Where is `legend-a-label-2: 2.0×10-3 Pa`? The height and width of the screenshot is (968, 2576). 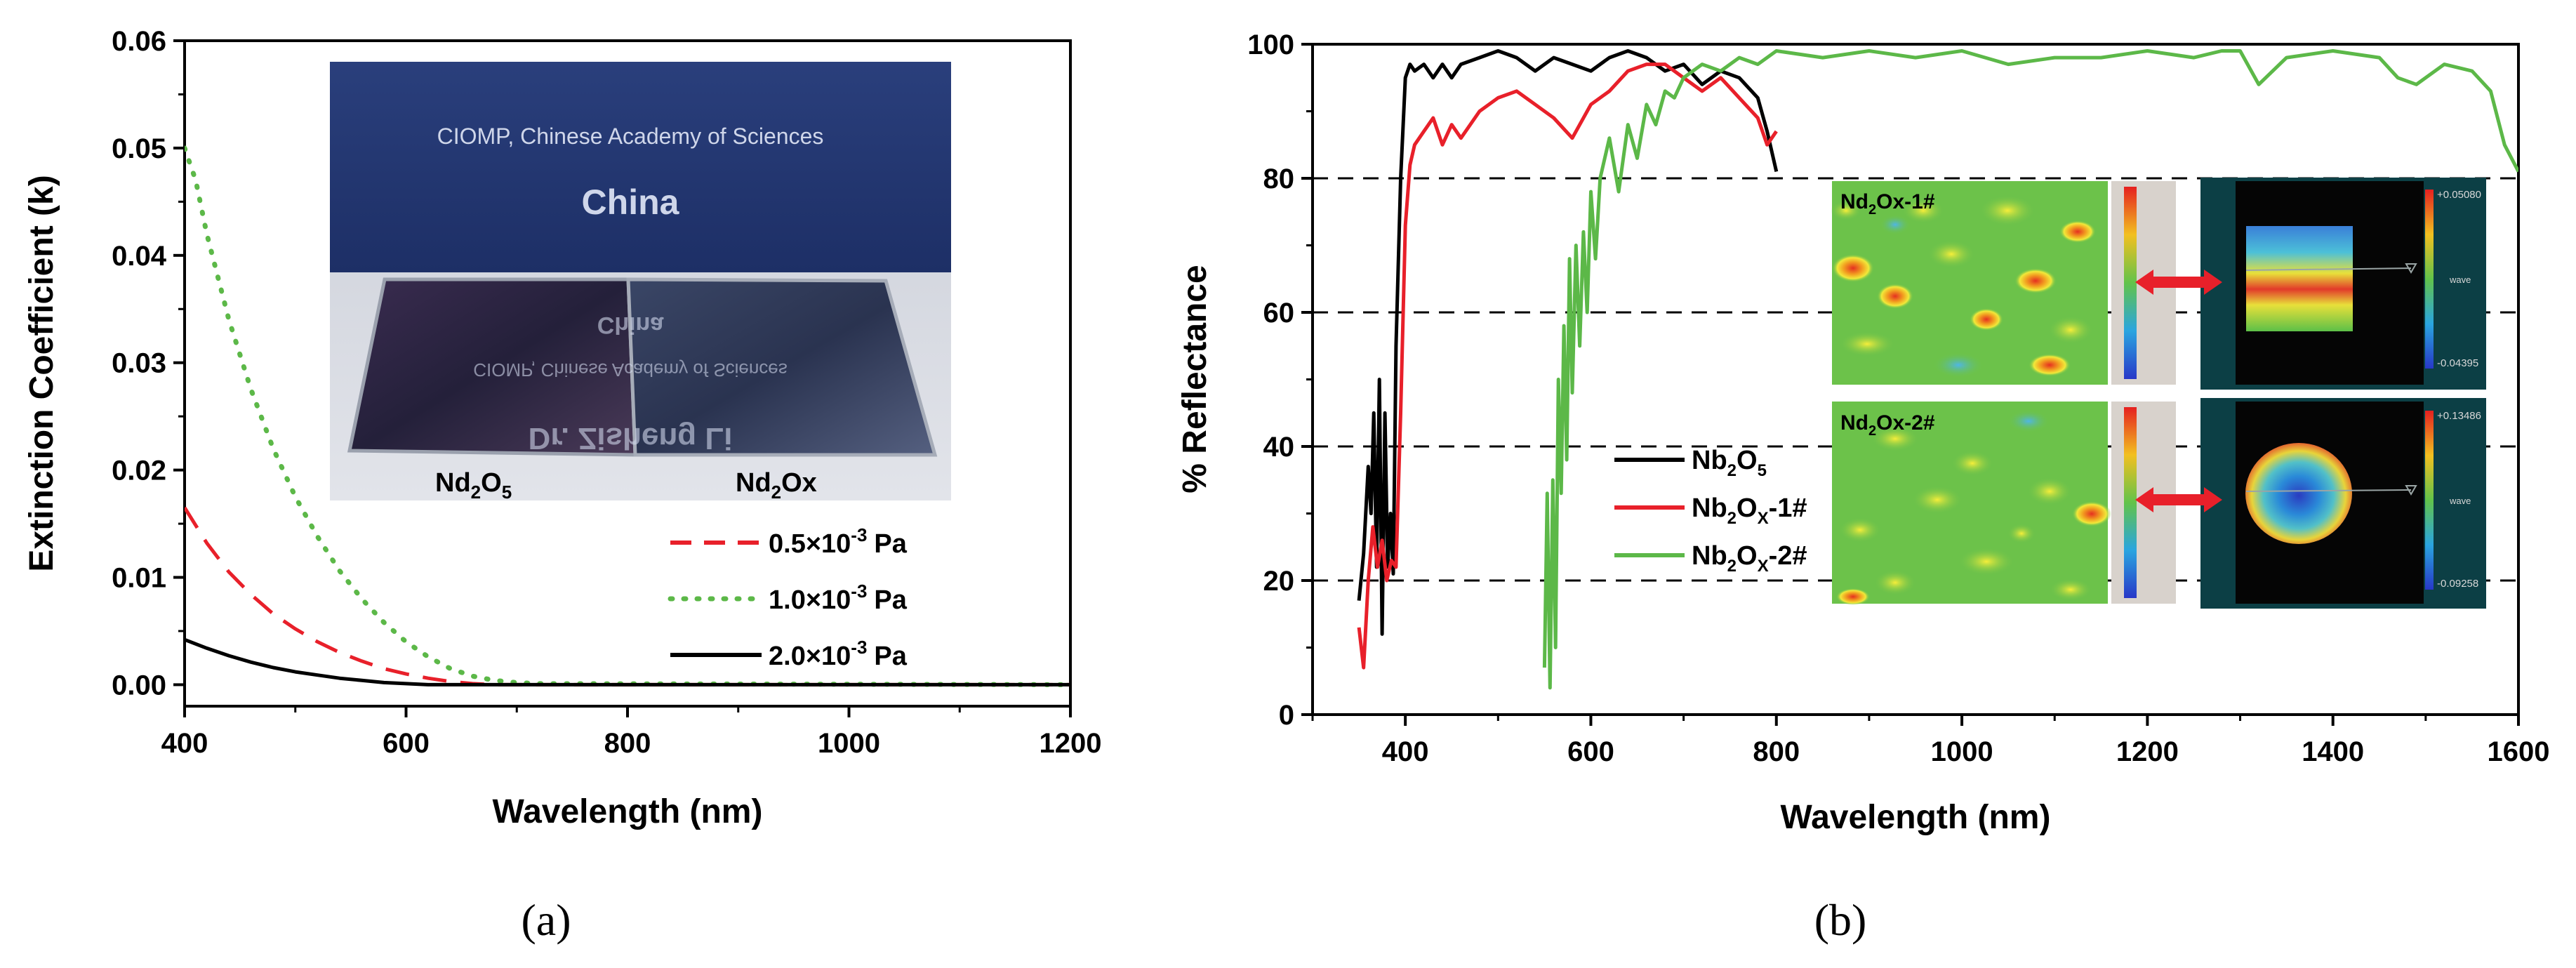 legend-a-label-2: 2.0×10-3 Pa is located at coordinates (839, 654).